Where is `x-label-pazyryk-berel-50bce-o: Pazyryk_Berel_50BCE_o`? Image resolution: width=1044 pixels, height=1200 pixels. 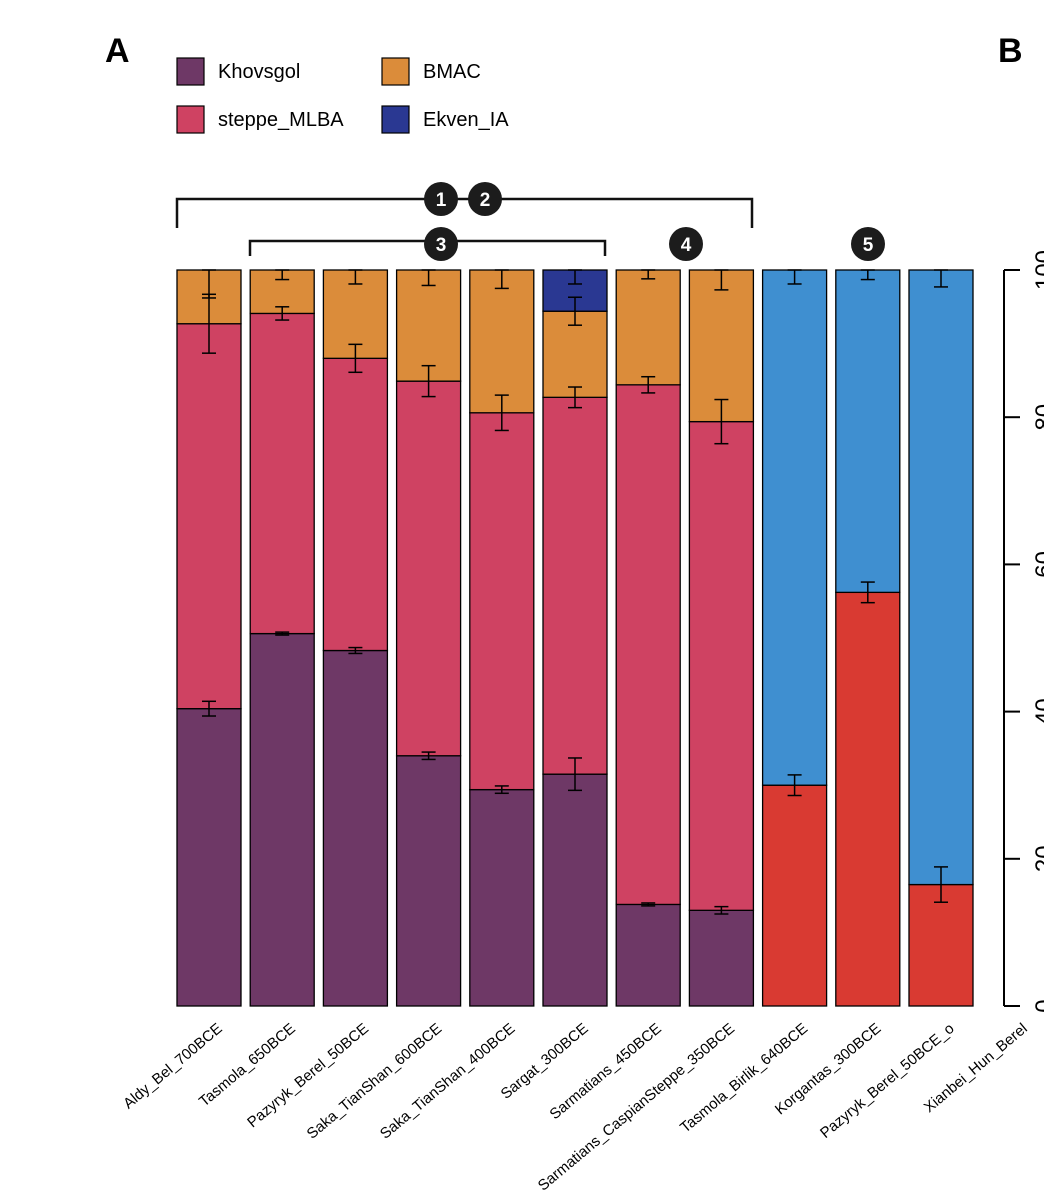 x-label-pazyryk-berel-50bce-o: Pazyryk_Berel_50BCE_o is located at coordinates (887, 1081).